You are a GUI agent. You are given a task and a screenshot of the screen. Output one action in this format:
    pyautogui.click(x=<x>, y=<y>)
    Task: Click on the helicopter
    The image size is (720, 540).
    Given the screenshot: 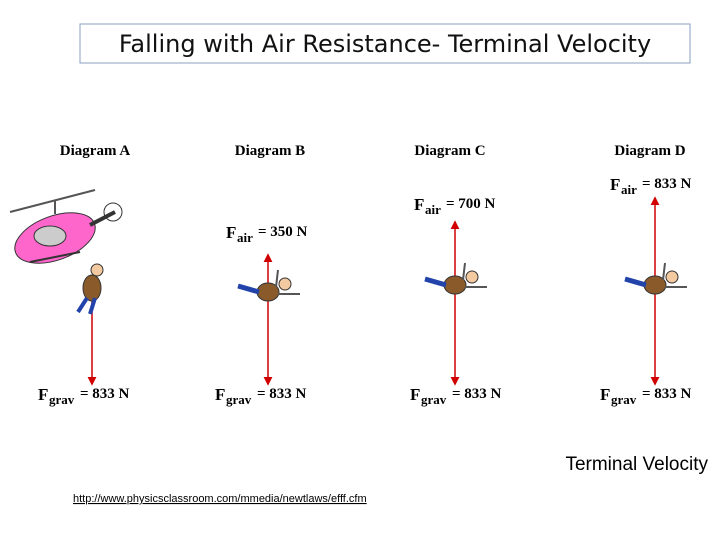 What is the action you would take?
    pyautogui.click(x=66, y=226)
    